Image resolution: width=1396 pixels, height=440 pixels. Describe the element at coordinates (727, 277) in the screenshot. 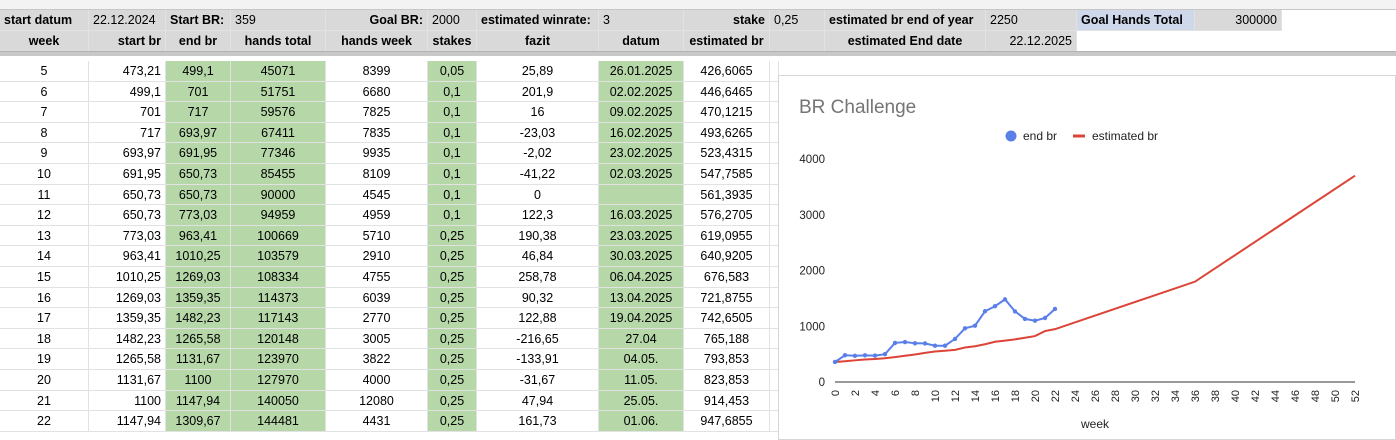

I see `cell-estimated-br: 676,583` at that location.